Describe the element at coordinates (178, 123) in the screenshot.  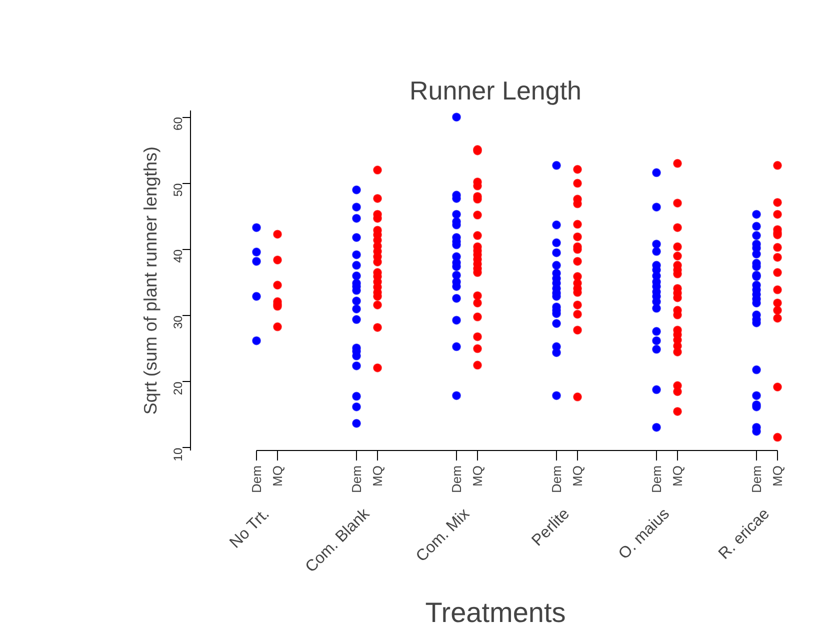
I see `y-tick-label: 60` at that location.